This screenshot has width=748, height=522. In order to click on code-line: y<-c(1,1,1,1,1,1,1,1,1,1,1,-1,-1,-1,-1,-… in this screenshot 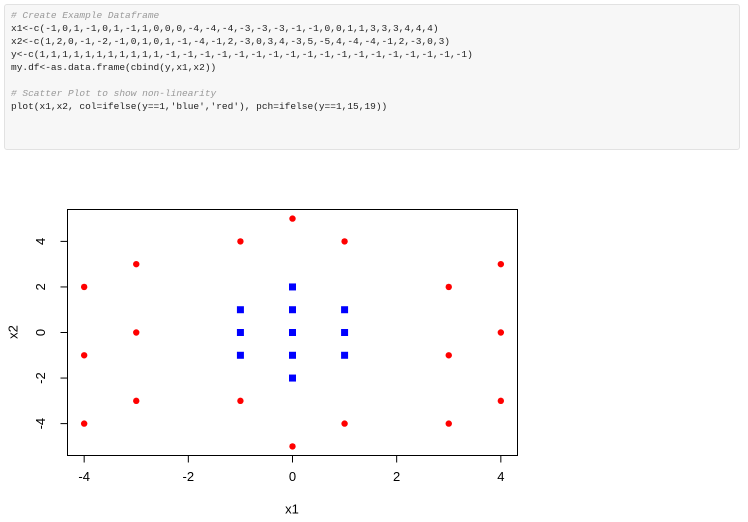, I will do `click(242, 54)`.